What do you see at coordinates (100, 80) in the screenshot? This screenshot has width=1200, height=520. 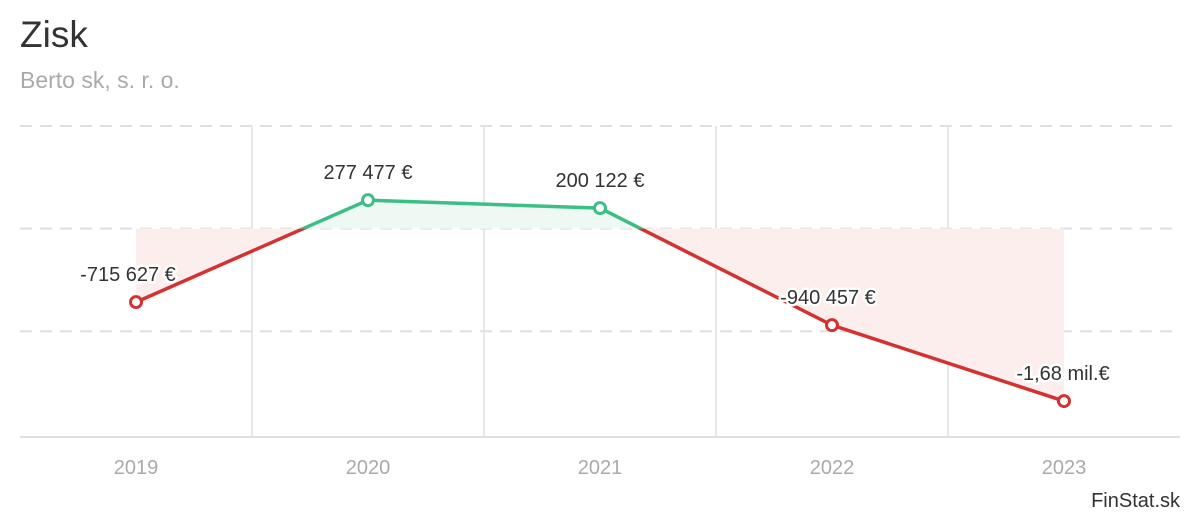 I see `chart-subtitle: Berto sk, s. r. o.` at bounding box center [100, 80].